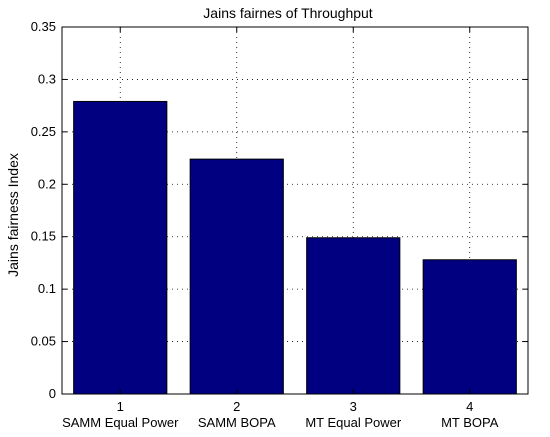 The width and height of the screenshot is (550, 437). I want to click on y-tick-label: 0.3, so click(47, 78).